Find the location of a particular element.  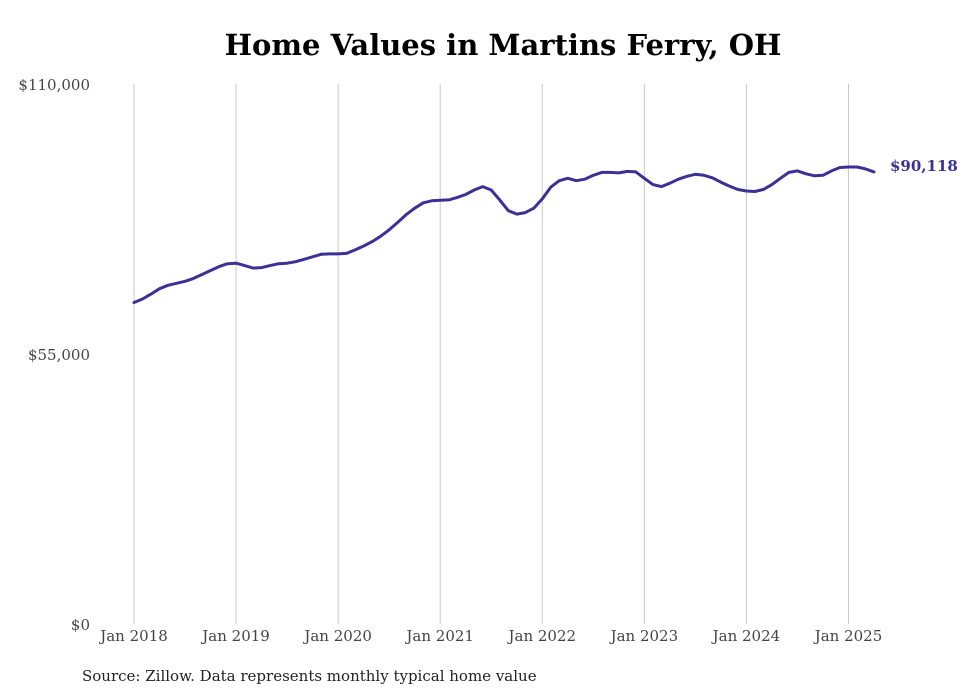

y-tick-label: $110,000 is located at coordinates (54, 85).